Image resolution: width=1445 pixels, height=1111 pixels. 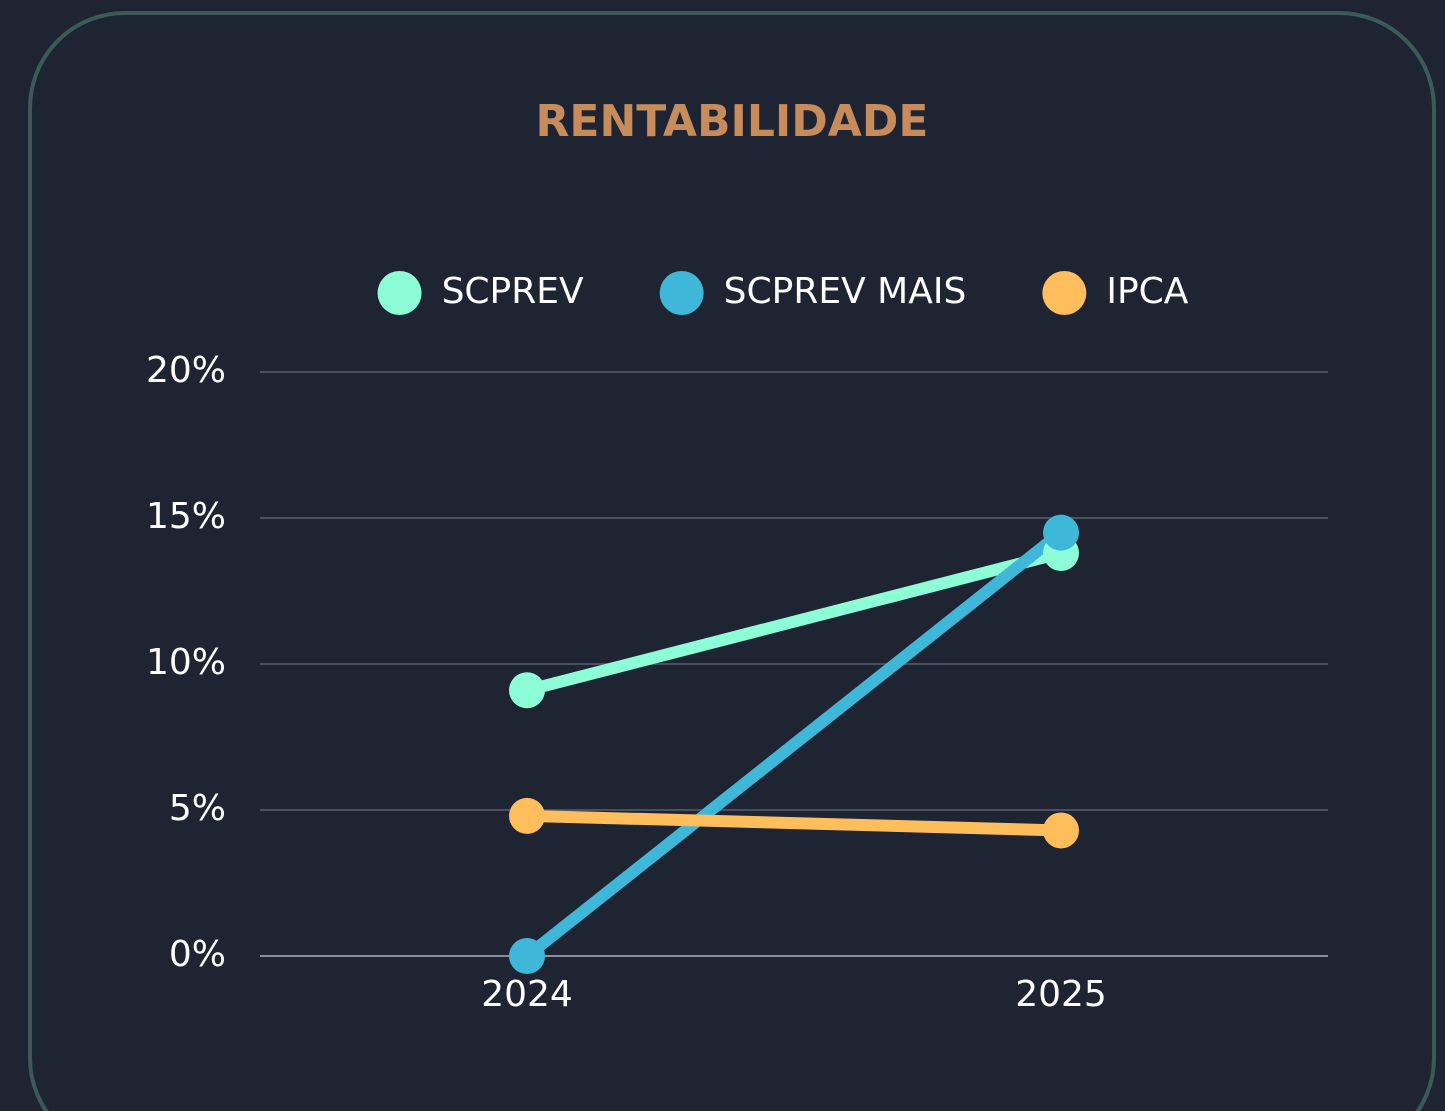 I want to click on legend-label: SCPREV, so click(x=513, y=291).